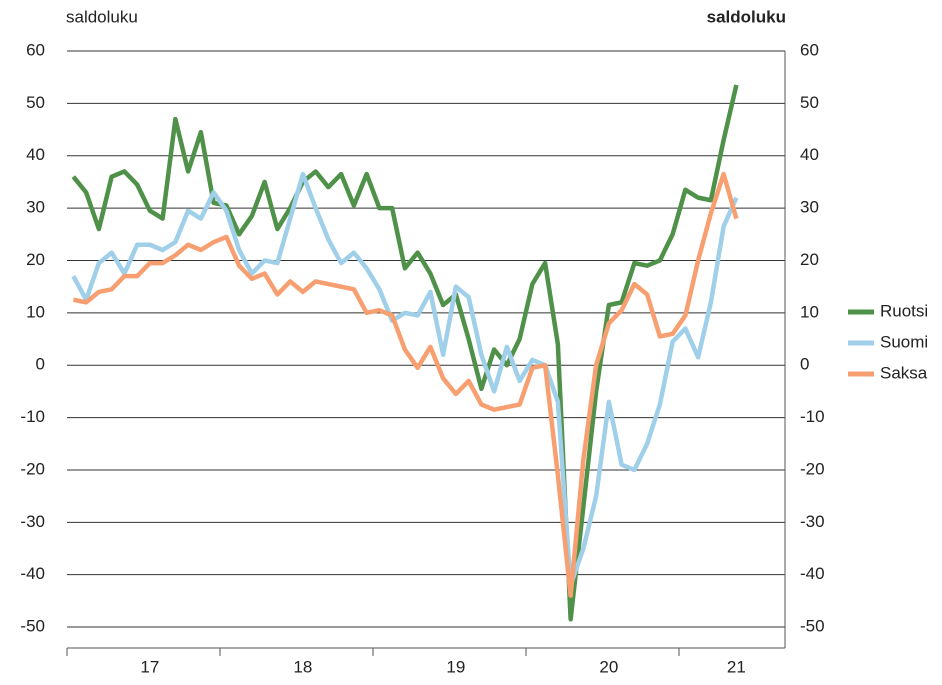 Image resolution: width=942 pixels, height=685 pixels. Describe the element at coordinates (804, 364) in the screenshot. I see `y2-tick-label: 0` at that location.